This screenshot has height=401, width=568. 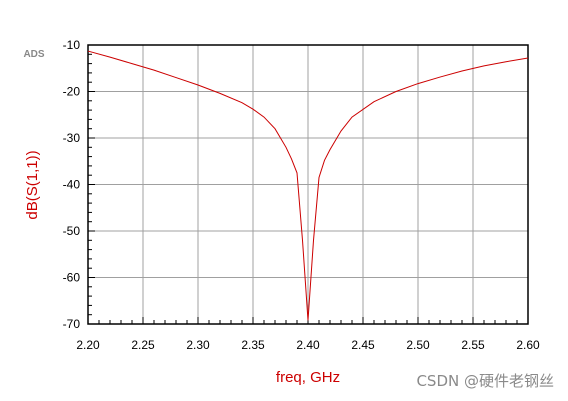 What do you see at coordinates (72, 231) in the screenshot?
I see `y-tick-label: -50` at bounding box center [72, 231].